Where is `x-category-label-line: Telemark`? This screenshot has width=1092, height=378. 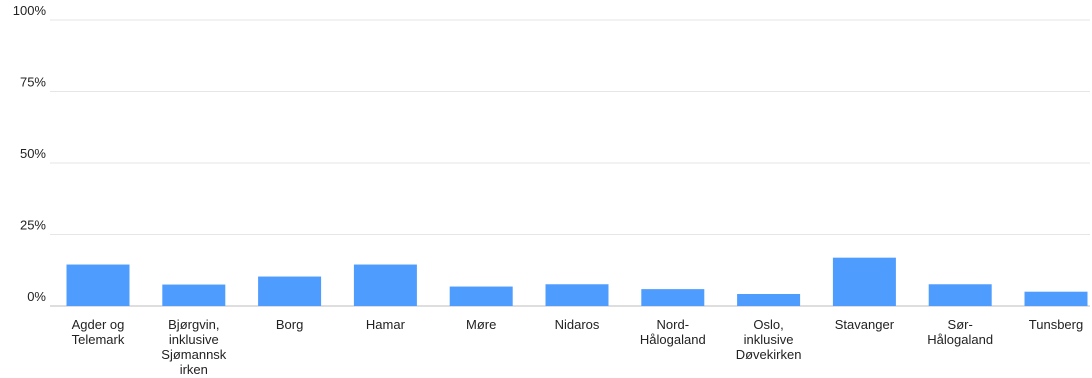
x-category-label-line: Telemark is located at coordinates (98, 339).